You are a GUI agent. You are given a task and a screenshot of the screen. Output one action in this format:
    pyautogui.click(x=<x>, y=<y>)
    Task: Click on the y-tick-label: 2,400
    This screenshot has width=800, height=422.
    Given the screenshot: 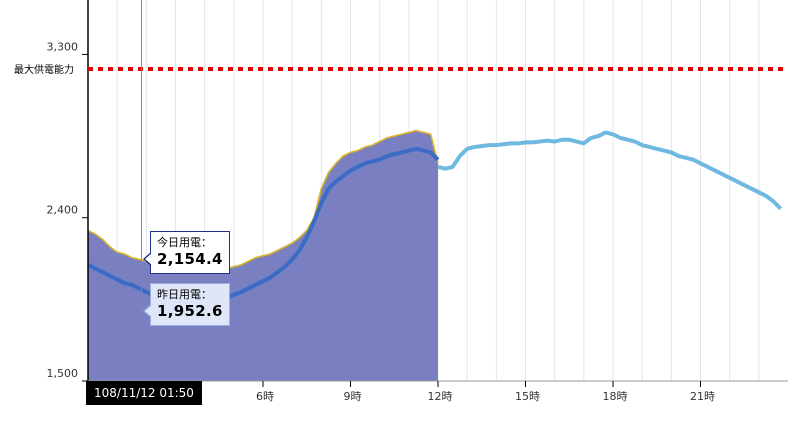 What is the action you would take?
    pyautogui.click(x=63, y=210)
    